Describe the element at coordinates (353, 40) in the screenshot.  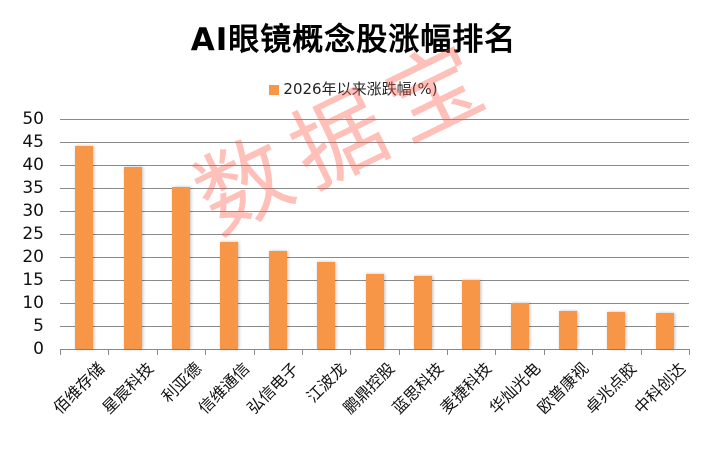
I see `chart-title: AI眼镜概念股涨幅排名` at that location.